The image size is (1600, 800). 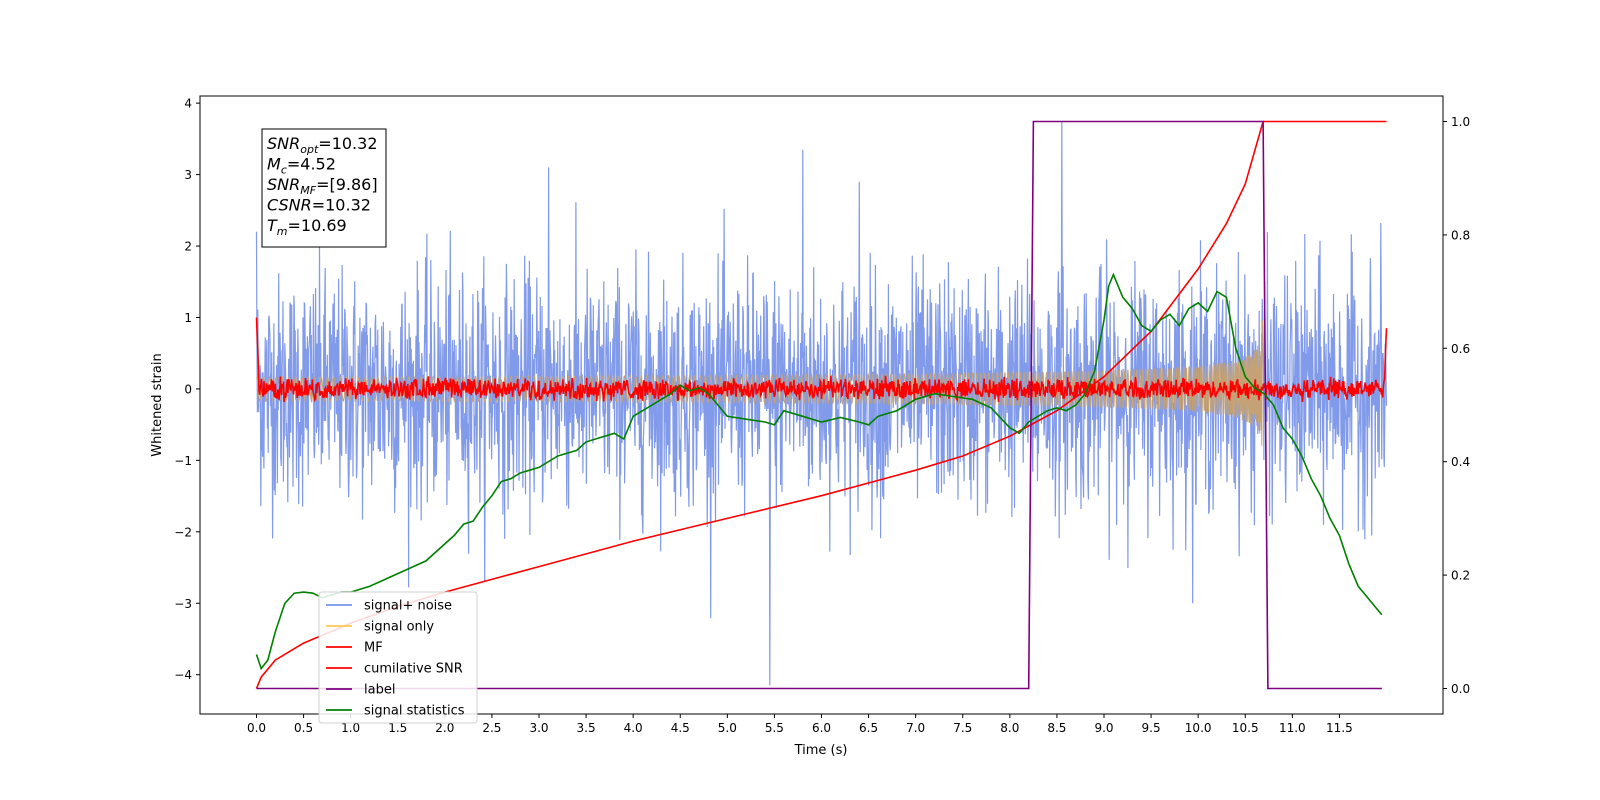 I want to click on annotation-symbol: CSNR, so click(x=289, y=205).